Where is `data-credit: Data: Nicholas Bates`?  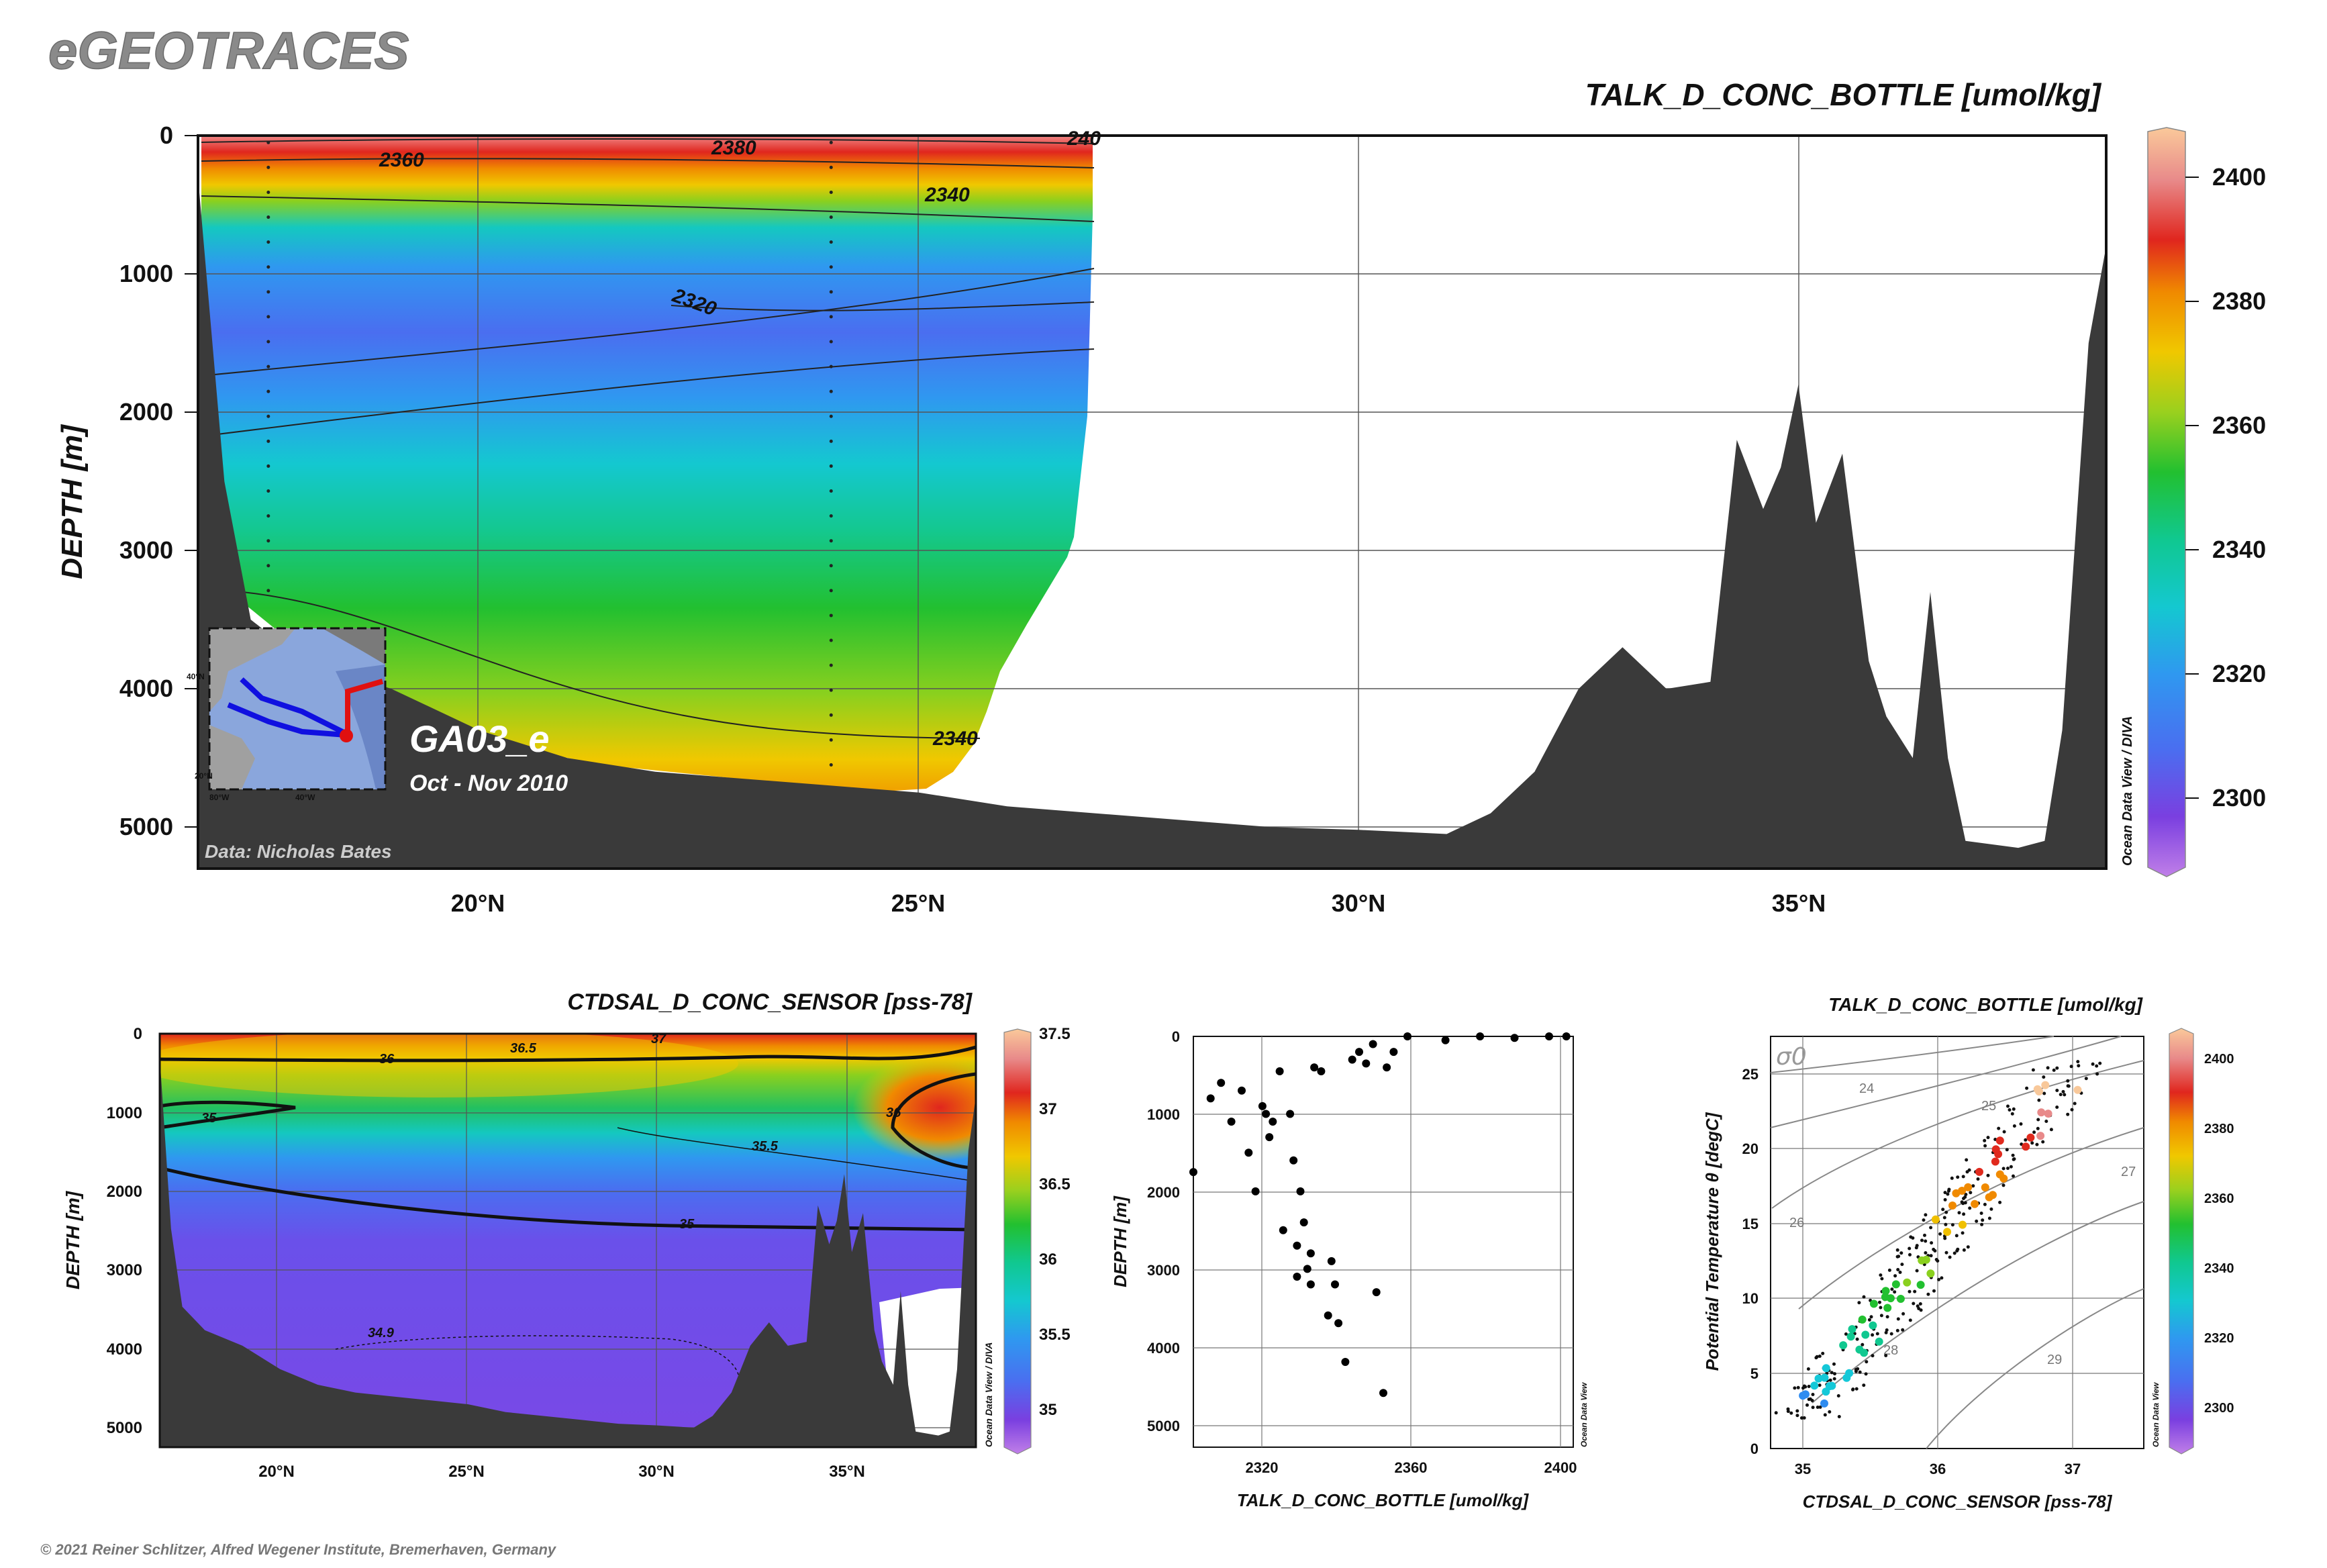 data-credit: Data: Nicholas Bates is located at coordinates (298, 851).